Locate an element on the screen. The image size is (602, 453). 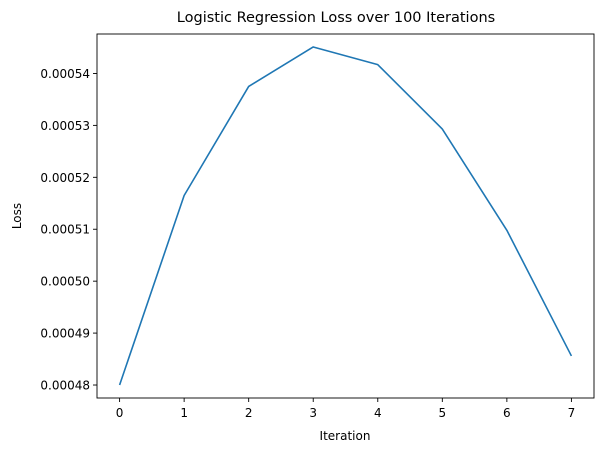
y-axis-label: Loss is located at coordinates (17, 216).